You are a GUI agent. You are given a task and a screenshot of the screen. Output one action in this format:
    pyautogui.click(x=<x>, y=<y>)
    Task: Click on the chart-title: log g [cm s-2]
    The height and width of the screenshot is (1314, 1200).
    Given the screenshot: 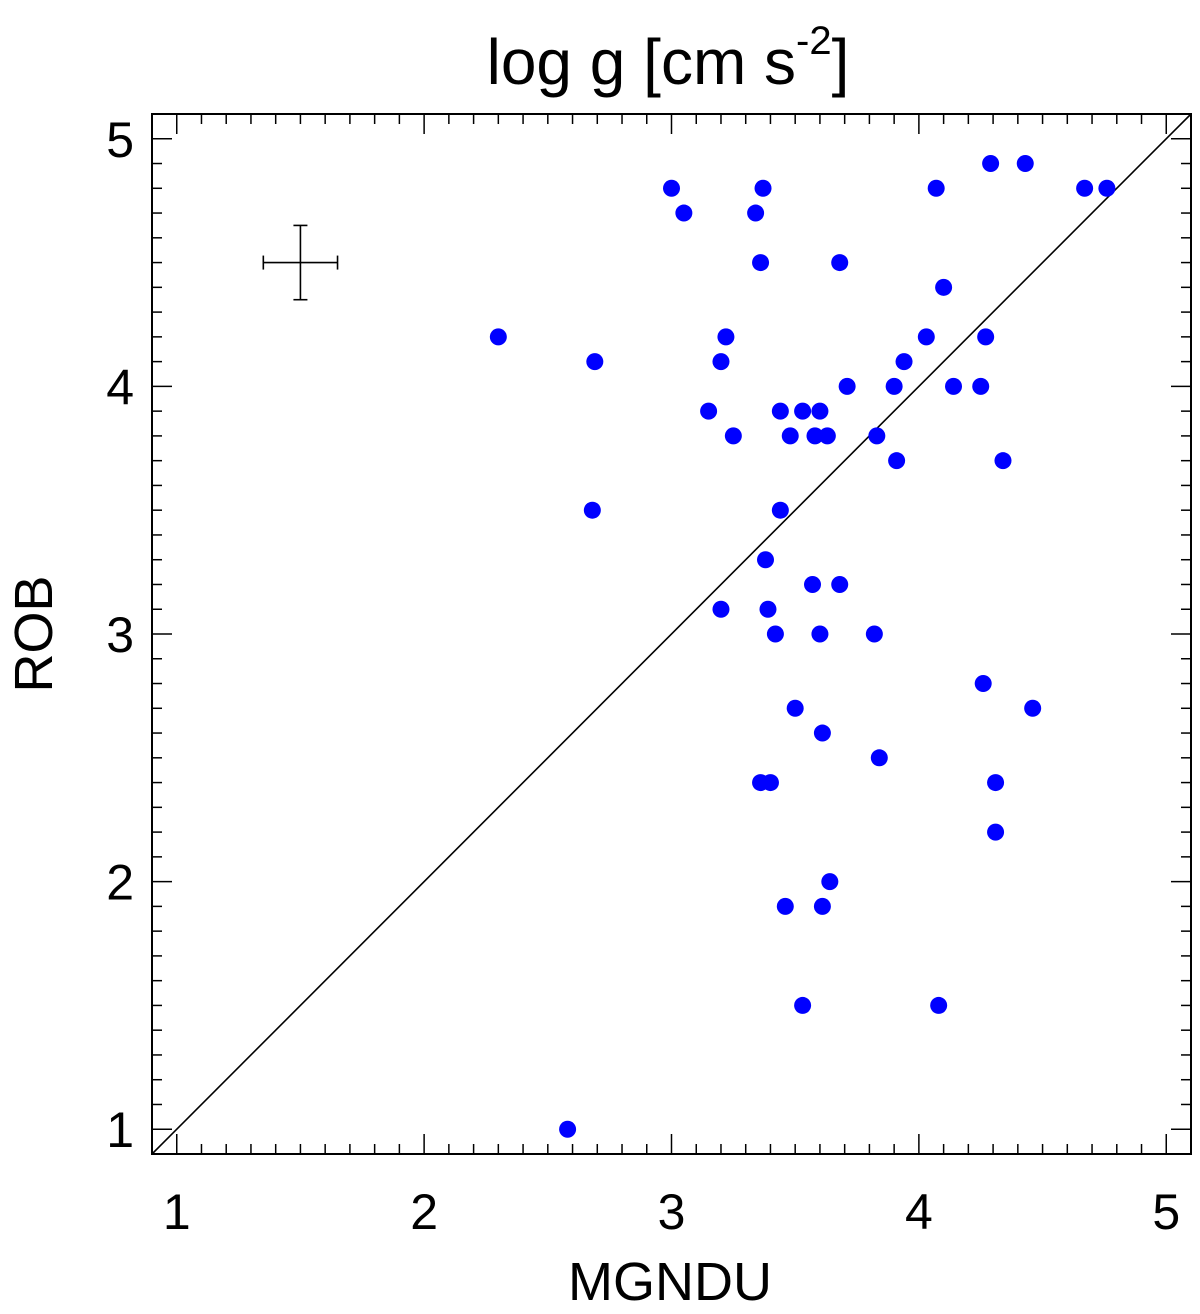 What is the action you would take?
    pyautogui.click(x=668, y=58)
    